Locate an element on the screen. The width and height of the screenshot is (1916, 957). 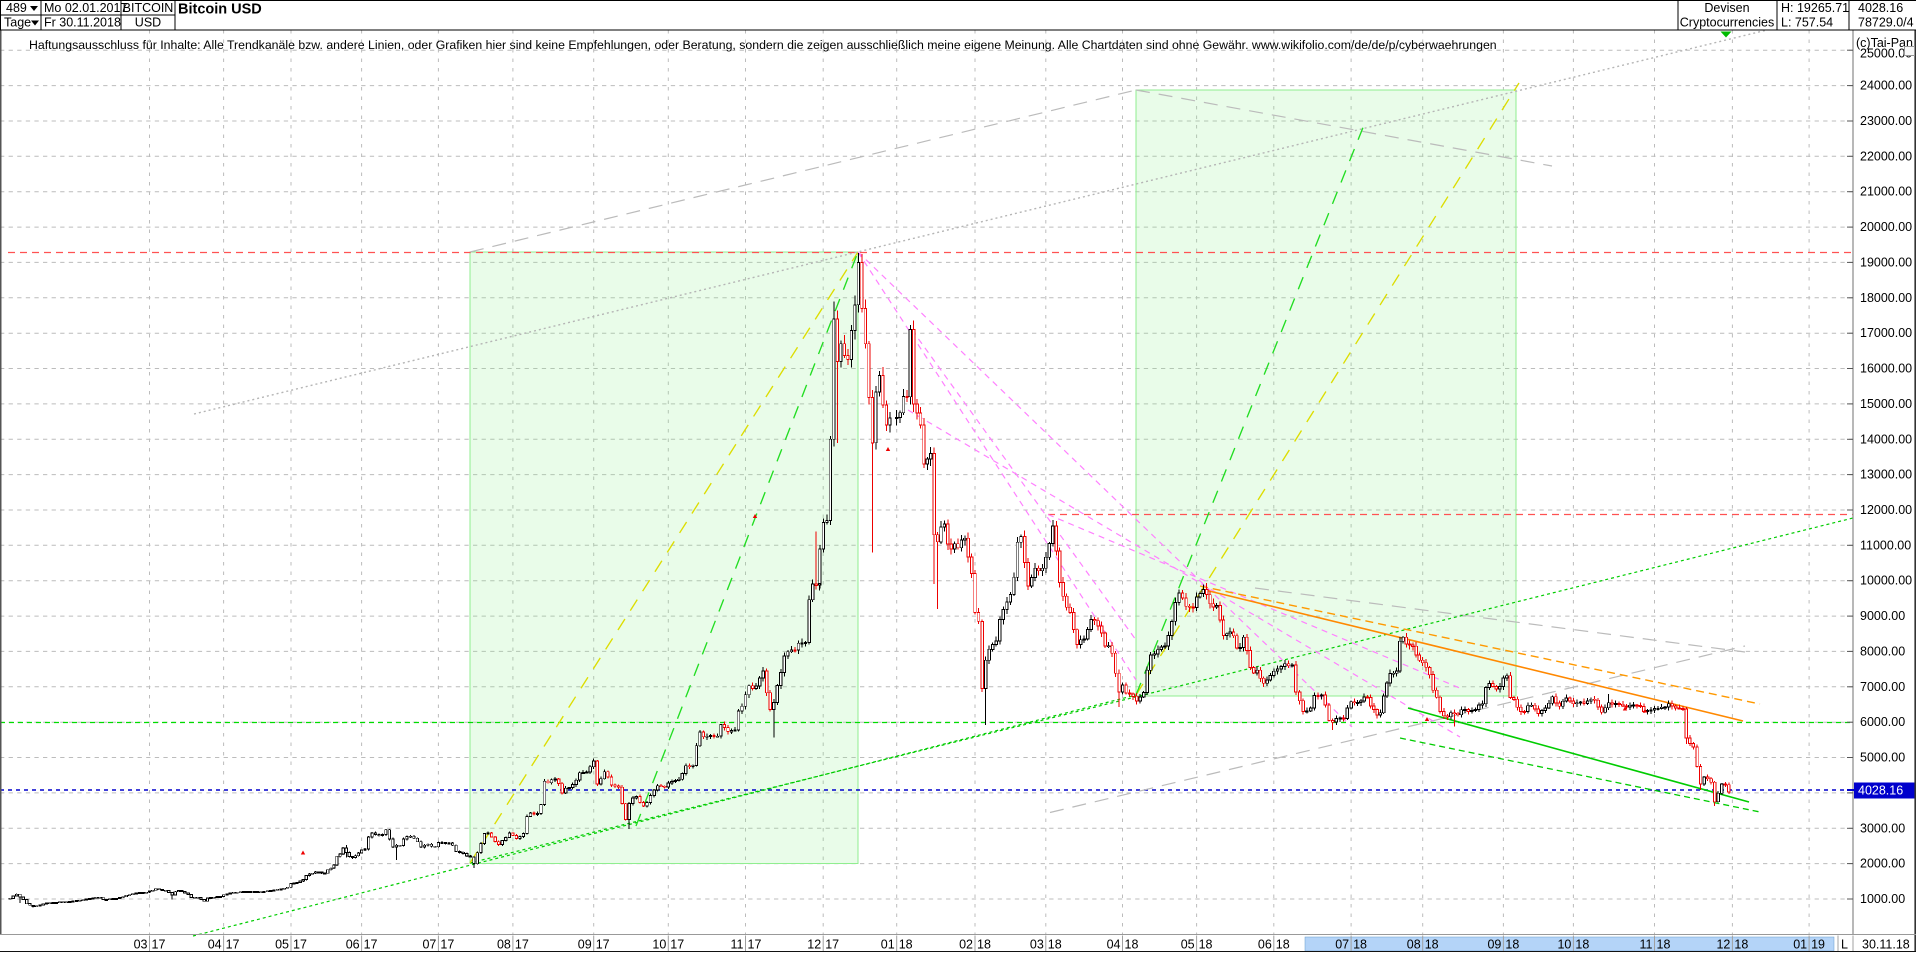
svg-text: 8000.00 is located at coordinates (1882, 651).